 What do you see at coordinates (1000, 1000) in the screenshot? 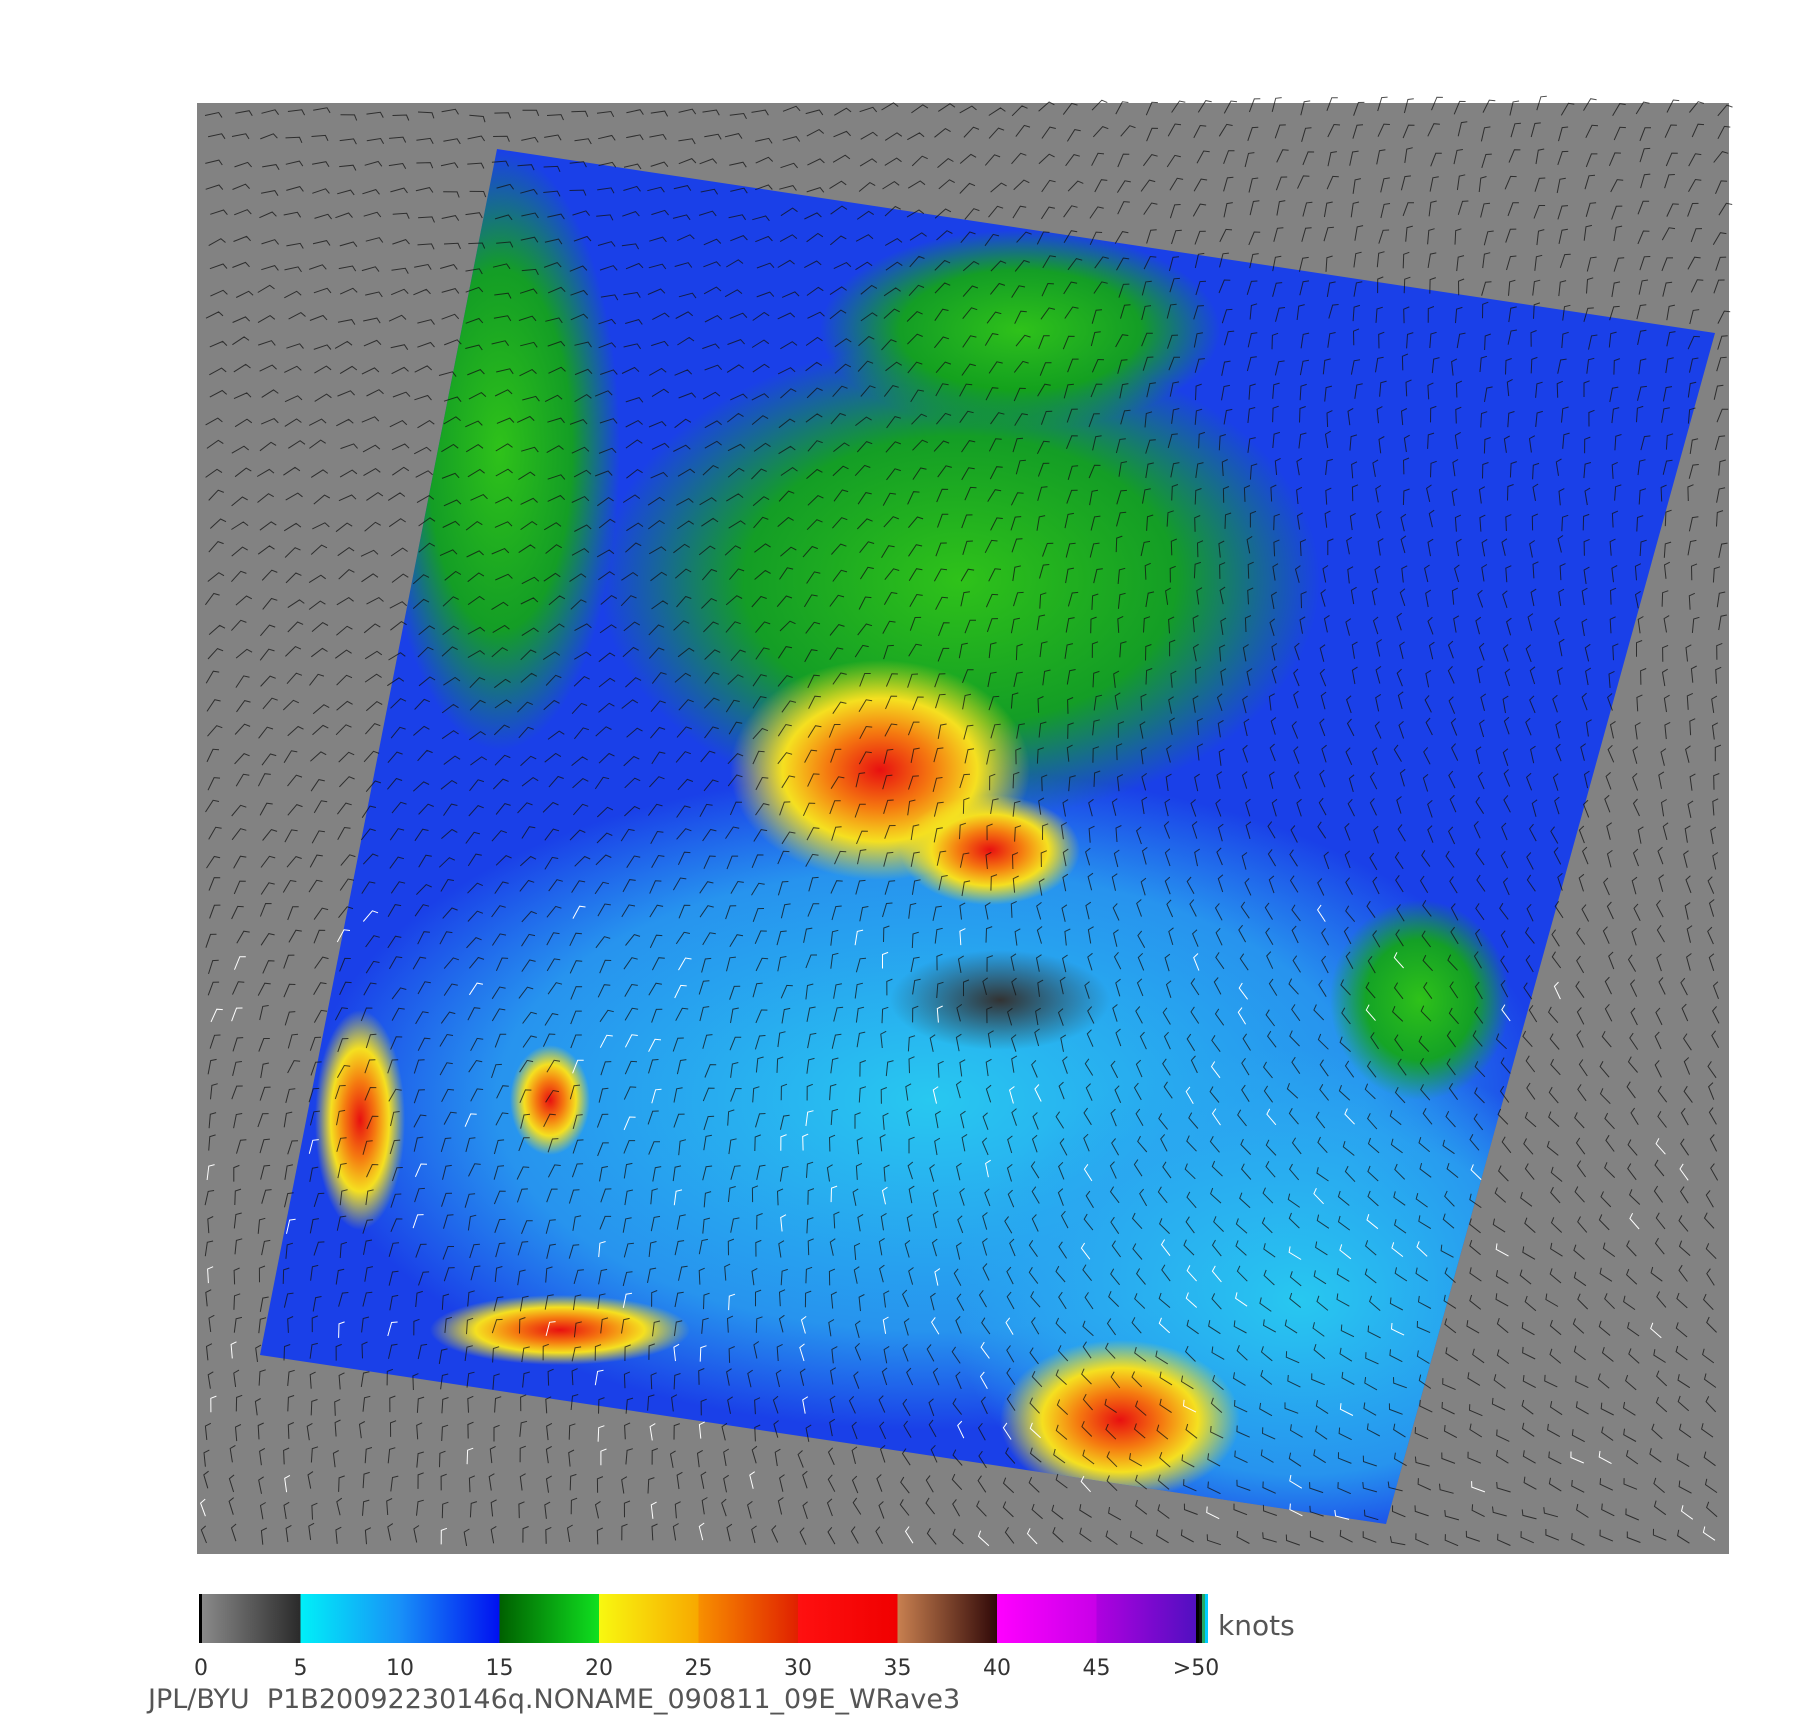
I see `calm-area` at bounding box center [1000, 1000].